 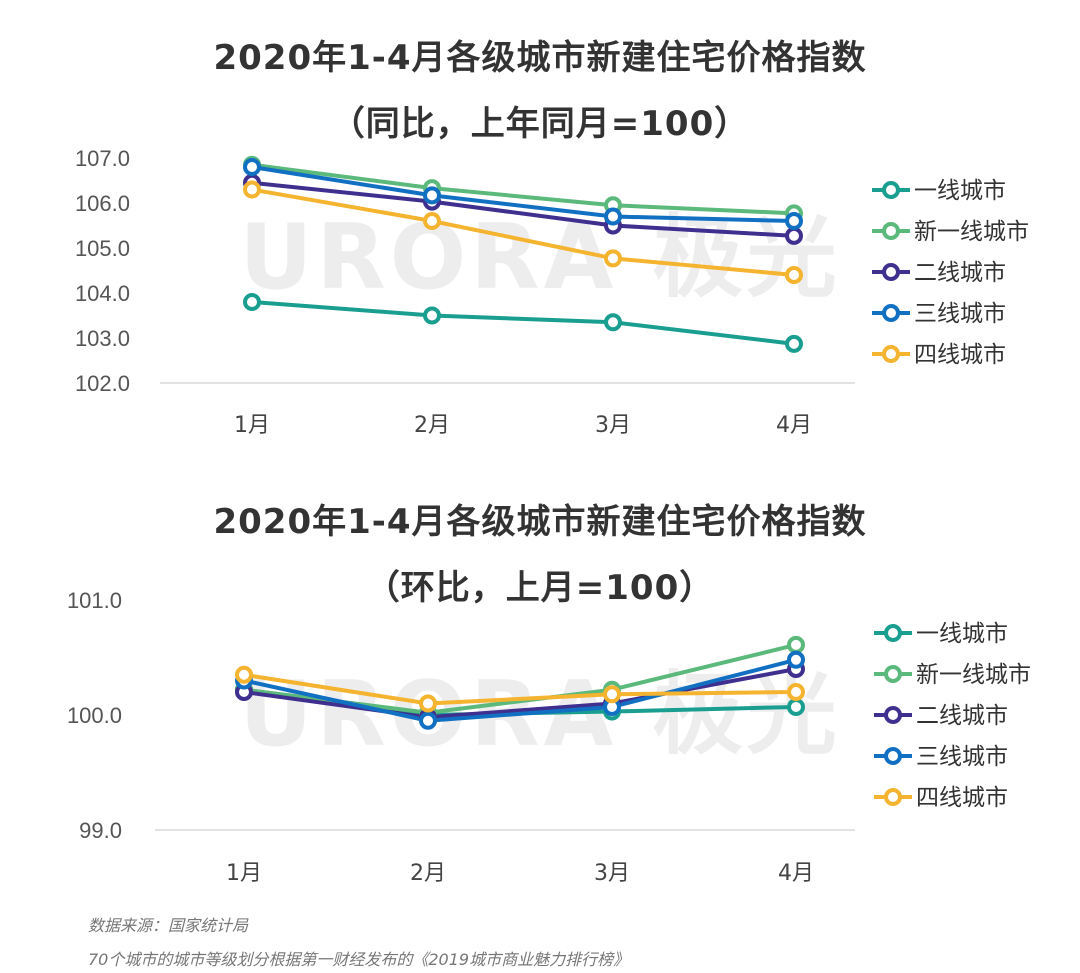 I want to click on y-tick-label: 102.0, so click(x=102, y=383).